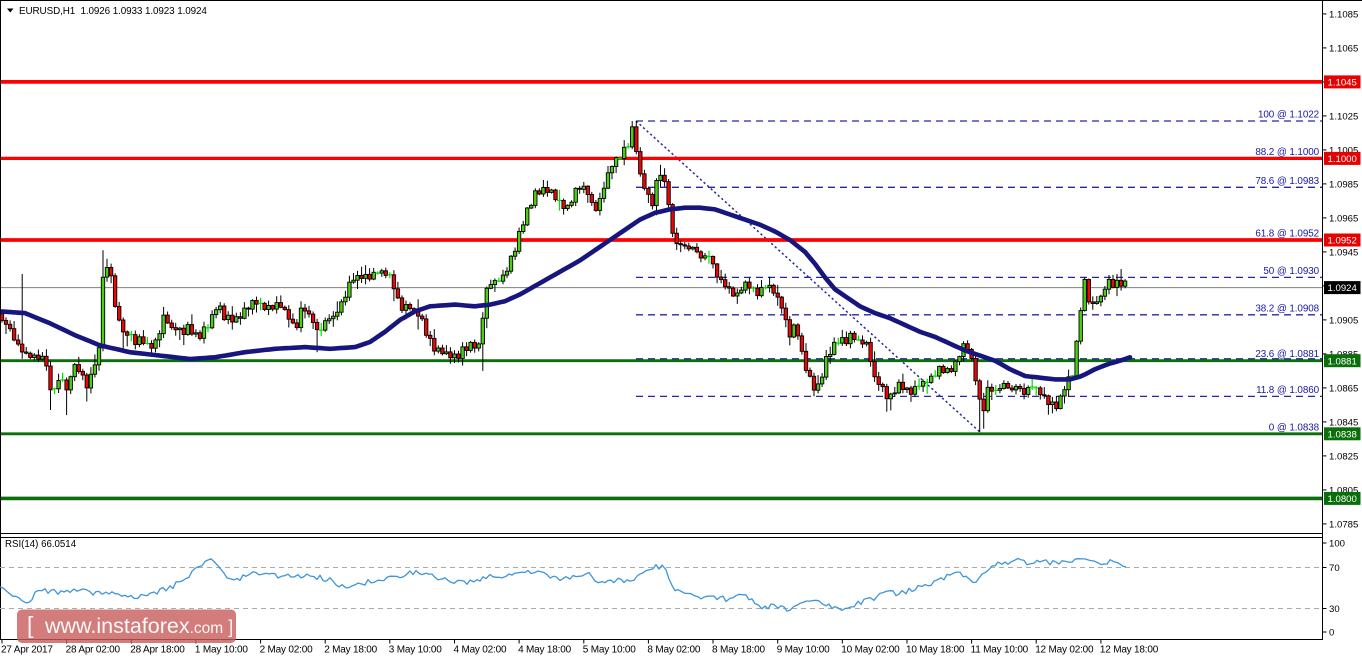  I want to click on svg-text: 28 Apr 18:00, so click(157, 649).